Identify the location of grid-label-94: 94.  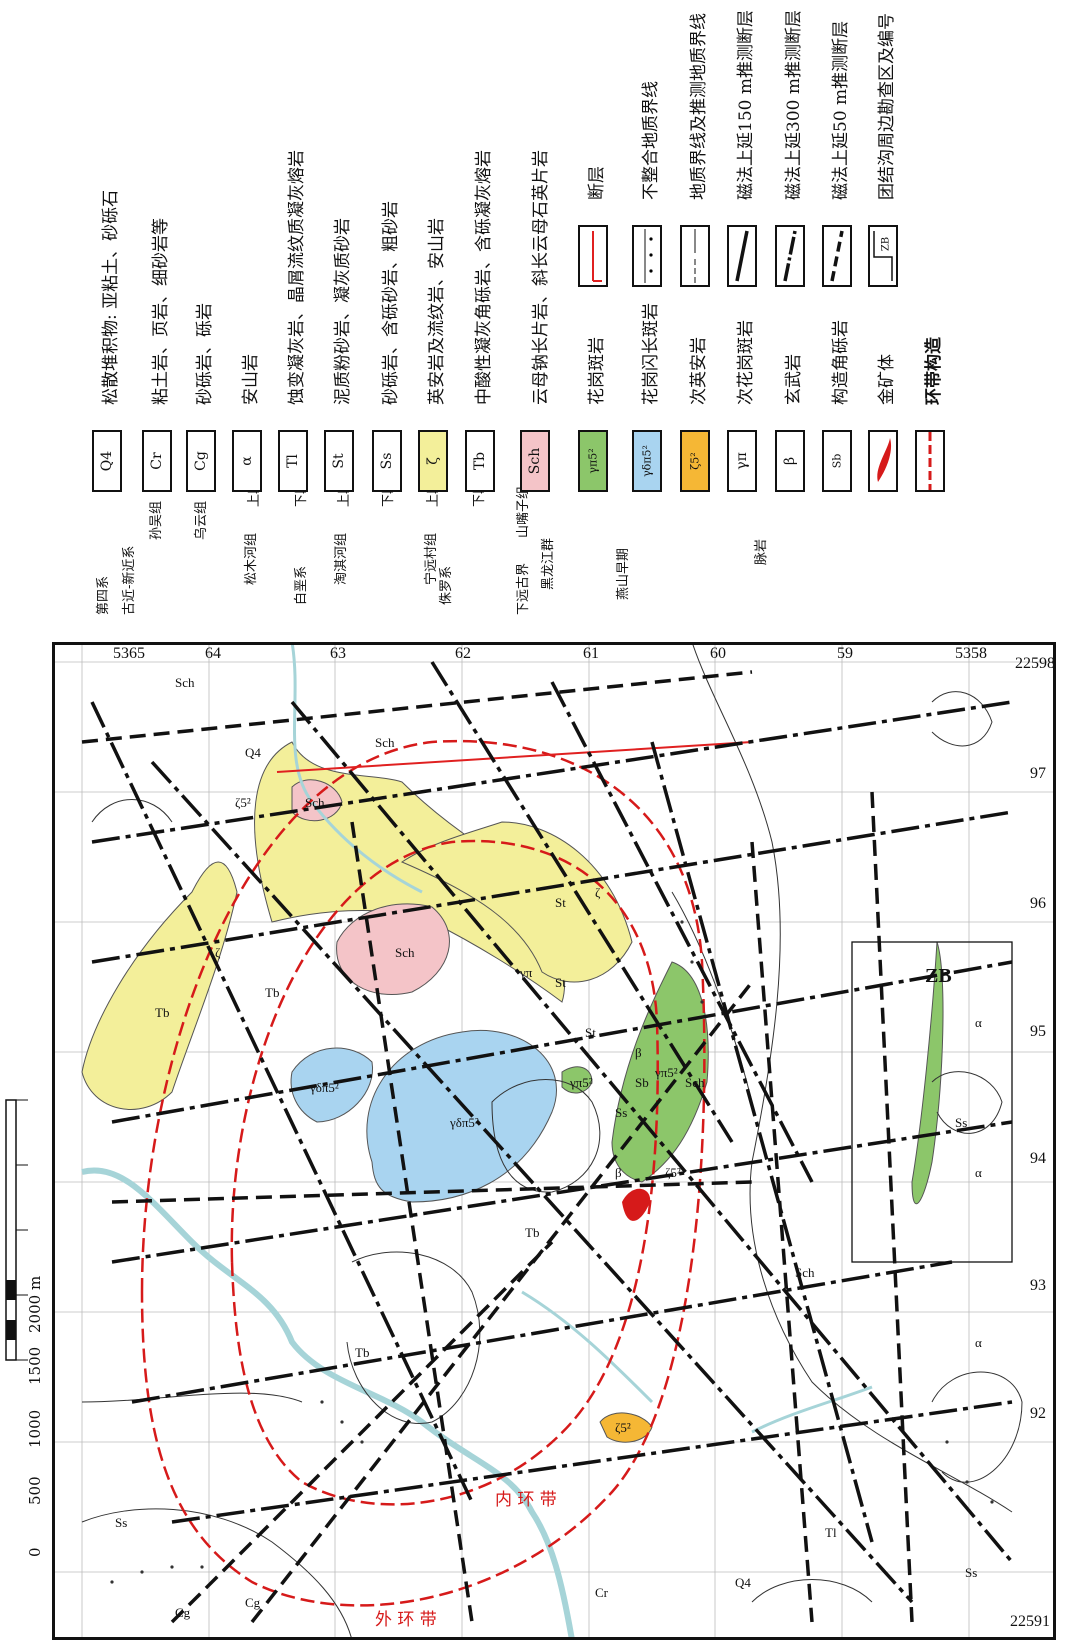
(1038, 1158).